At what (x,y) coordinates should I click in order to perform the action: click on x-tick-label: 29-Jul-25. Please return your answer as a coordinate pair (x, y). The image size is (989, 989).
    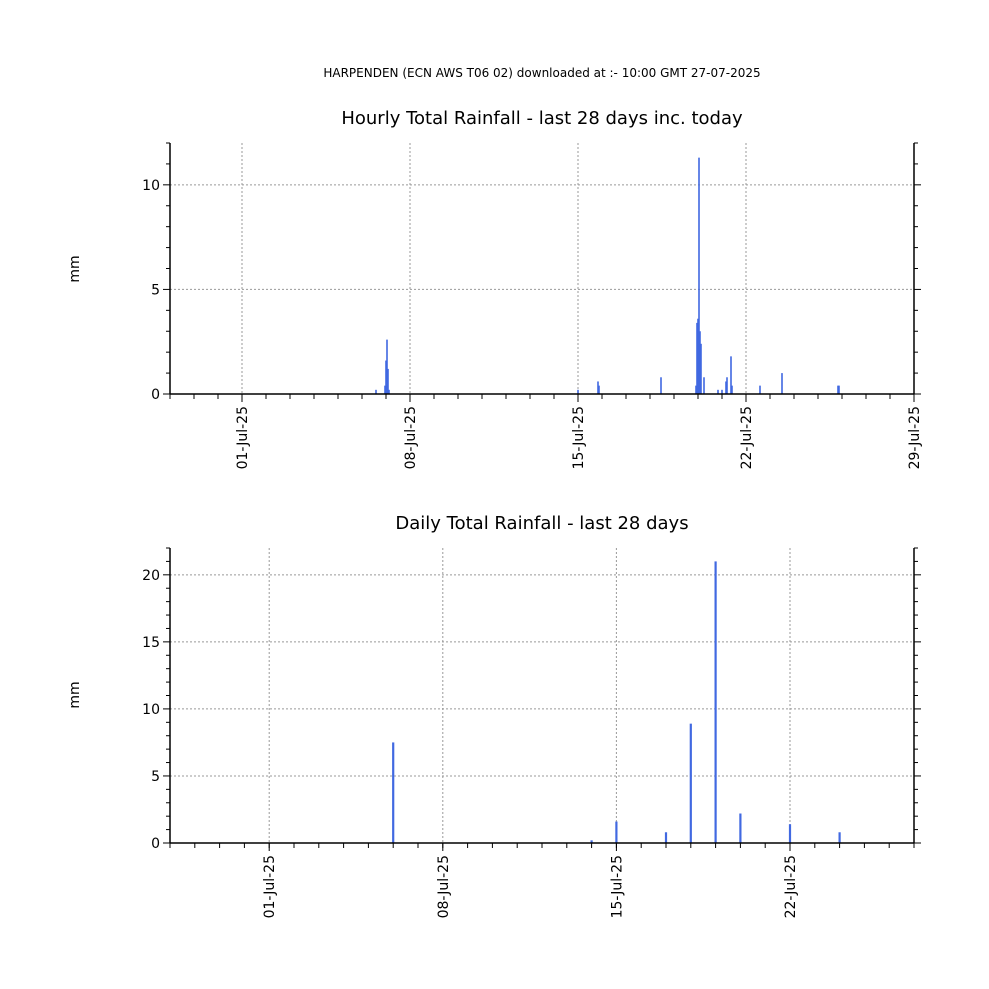
    Looking at the image, I should click on (915, 437).